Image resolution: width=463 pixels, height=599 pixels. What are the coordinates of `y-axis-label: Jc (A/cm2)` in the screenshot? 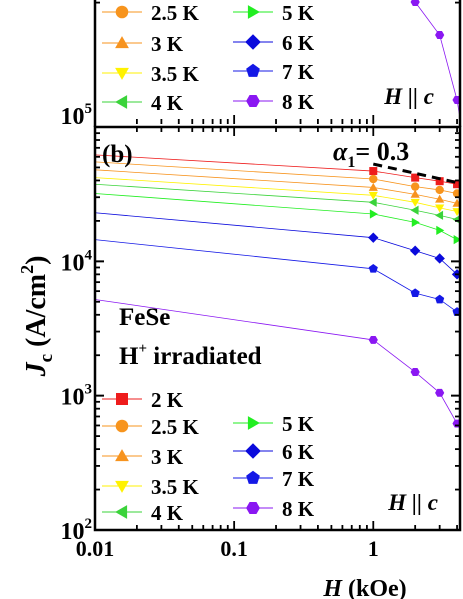 It's located at (37, 317).